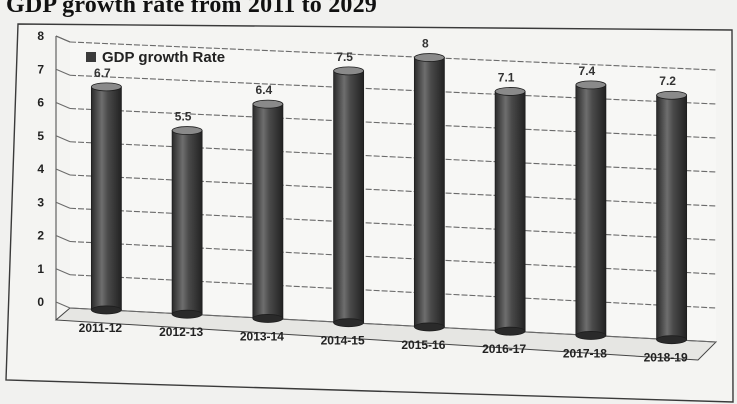  I want to click on page-title: GDP growth rate from 2011 to 2029, so click(191, 9).